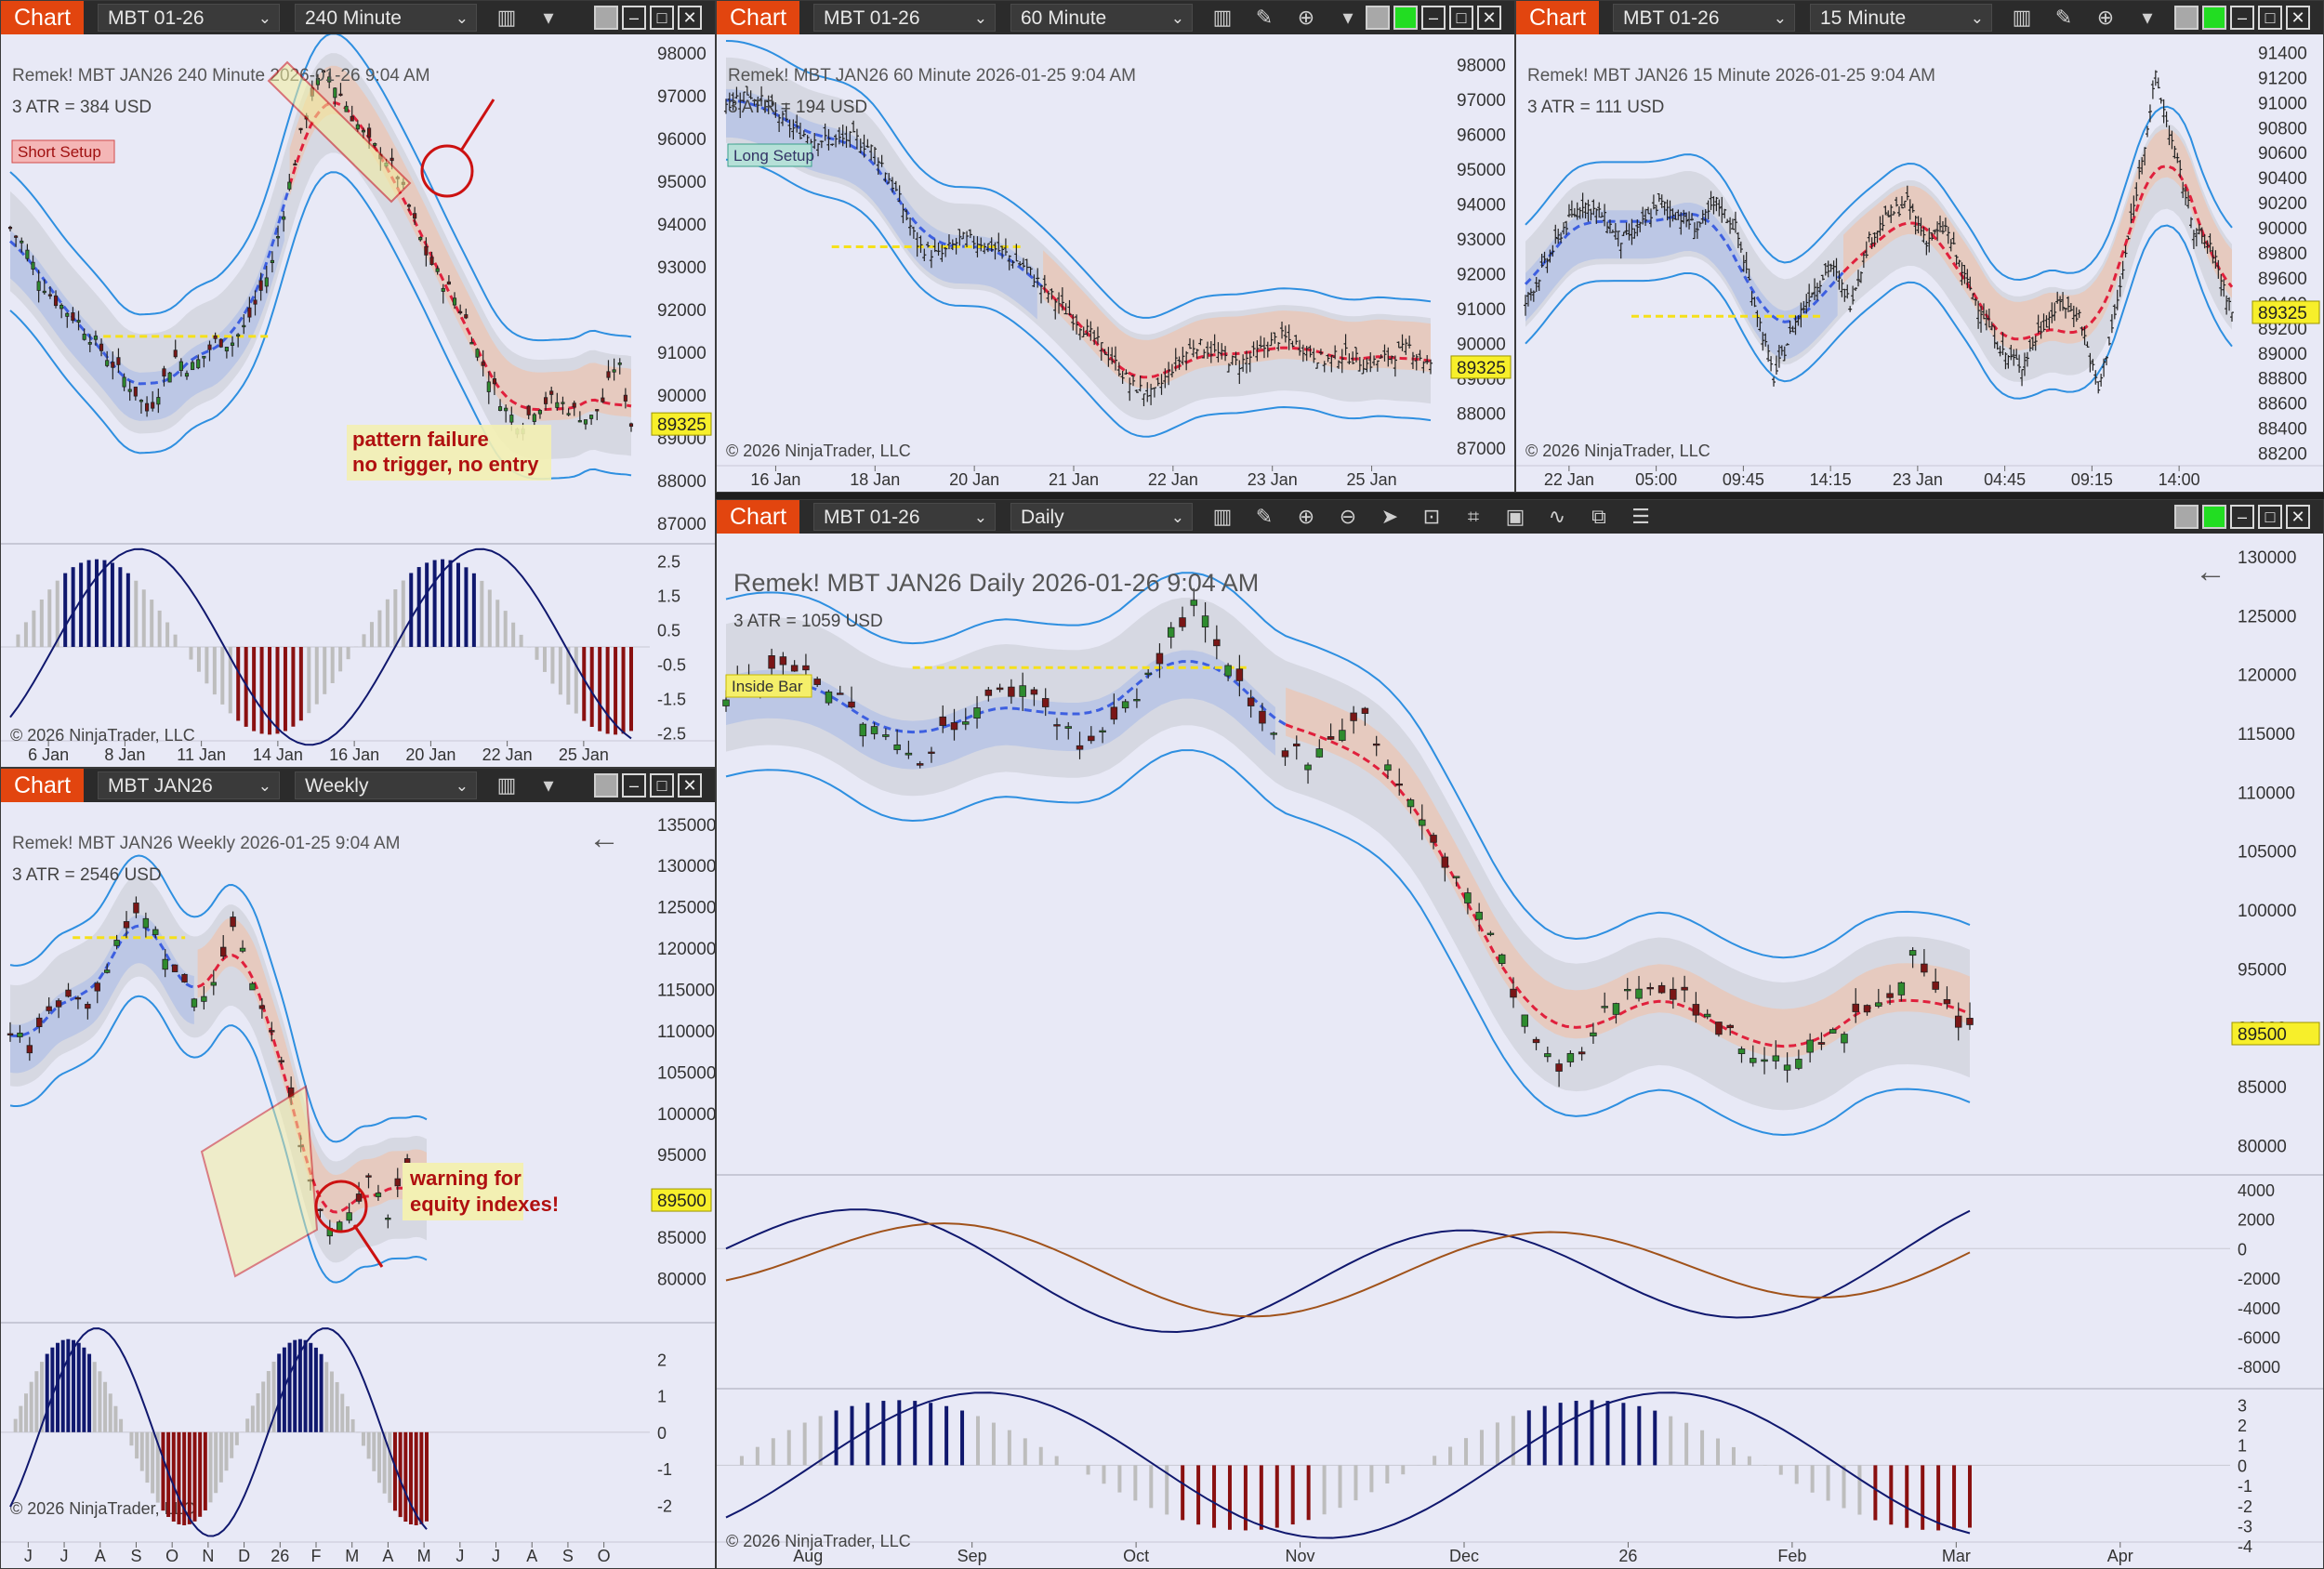 The image size is (2324, 1569). I want to click on zoom-out-icon: ⊖, so click(1348, 516).